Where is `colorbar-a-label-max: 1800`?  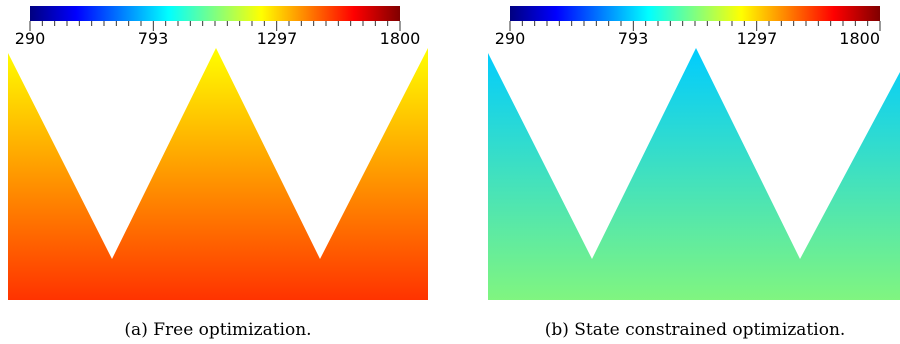 colorbar-a-label-max: 1800 is located at coordinates (400, 38).